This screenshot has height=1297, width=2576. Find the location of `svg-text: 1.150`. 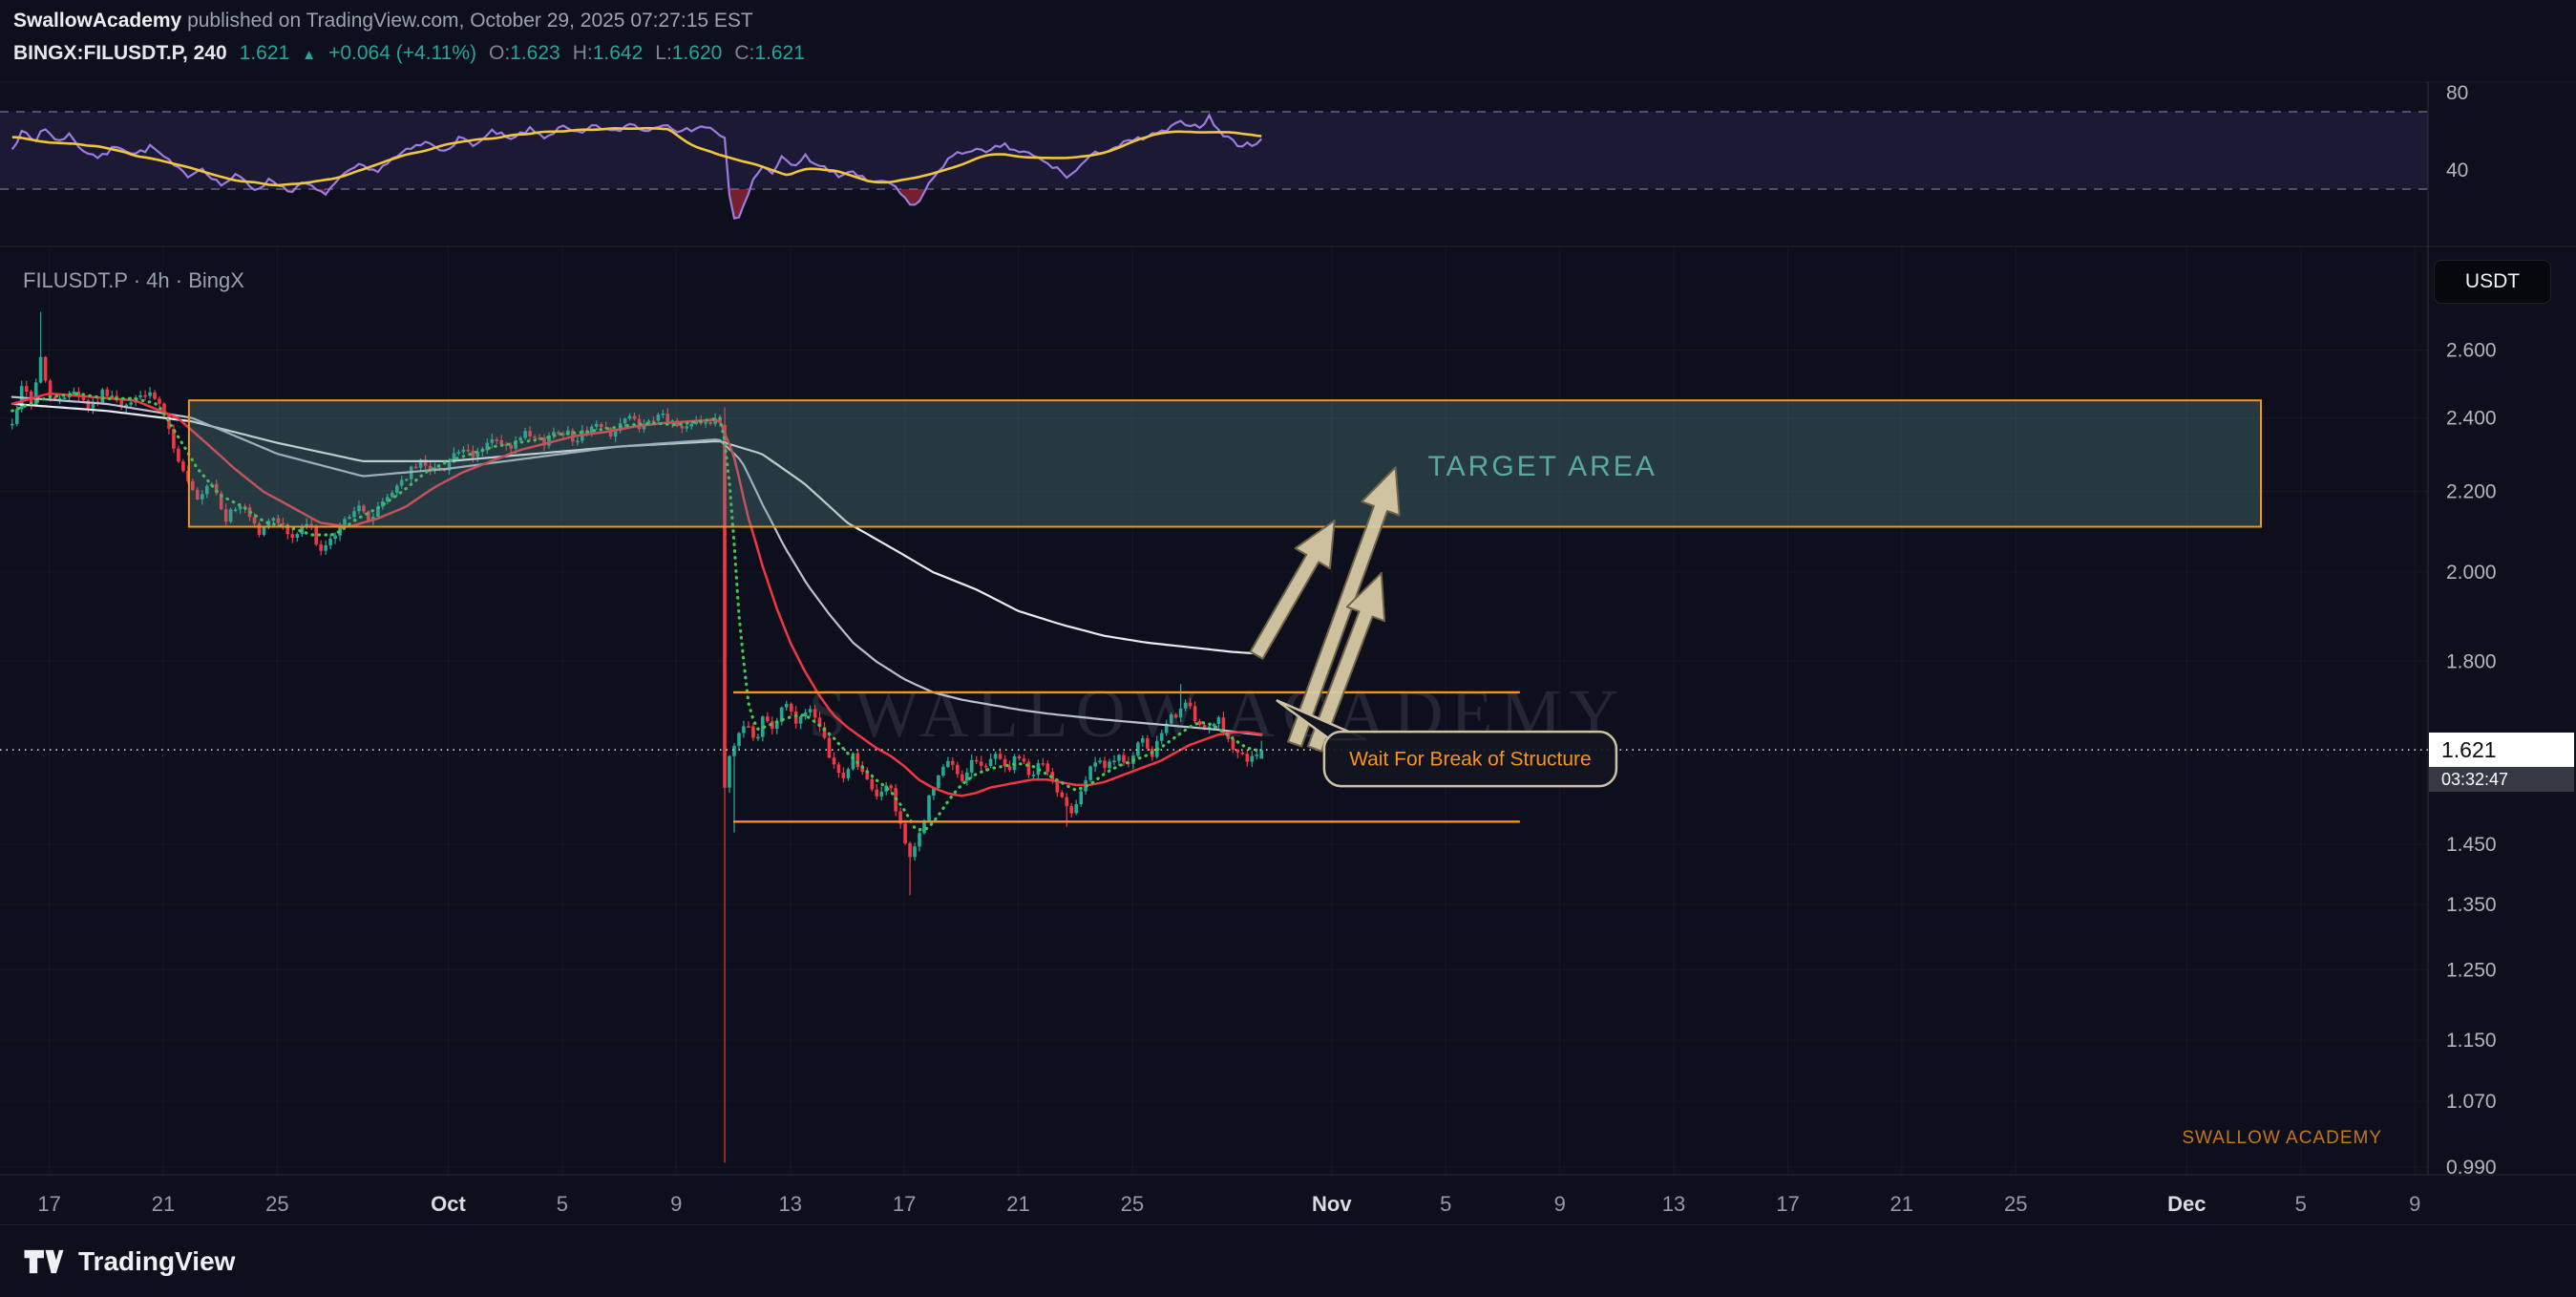

svg-text: 1.150 is located at coordinates (2471, 1041).